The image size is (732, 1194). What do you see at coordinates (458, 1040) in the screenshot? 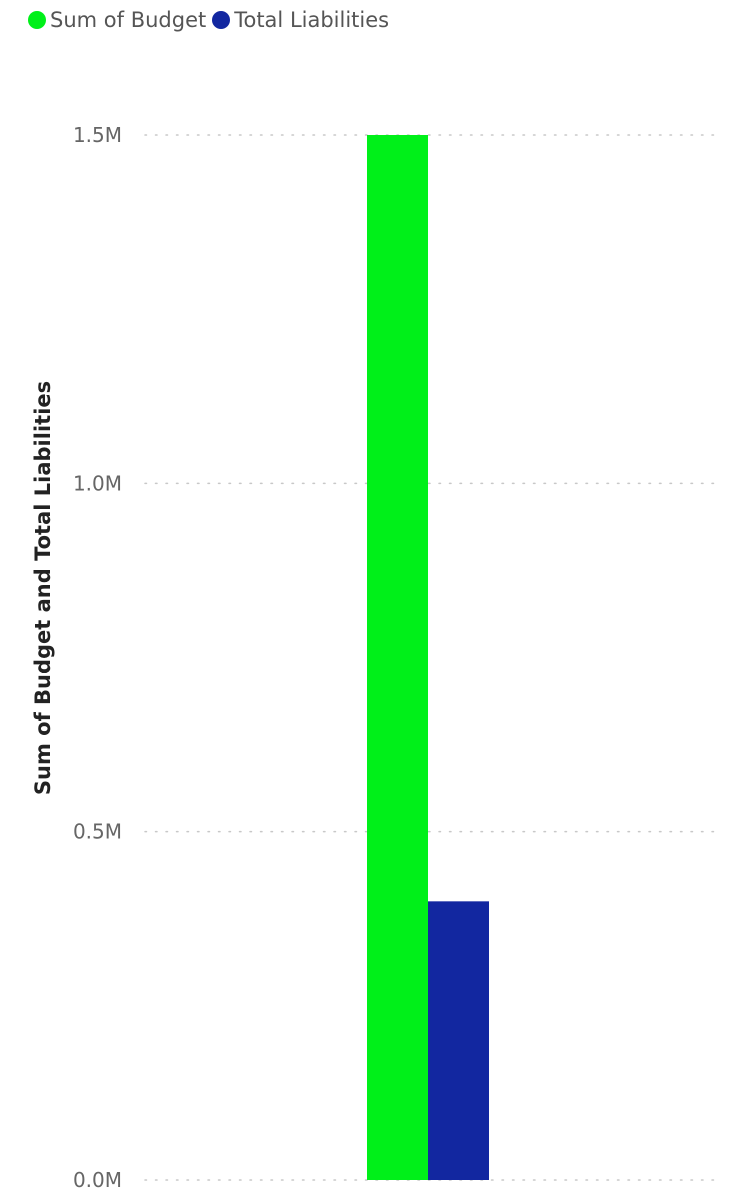
I see `bar-total-liabilities` at bounding box center [458, 1040].